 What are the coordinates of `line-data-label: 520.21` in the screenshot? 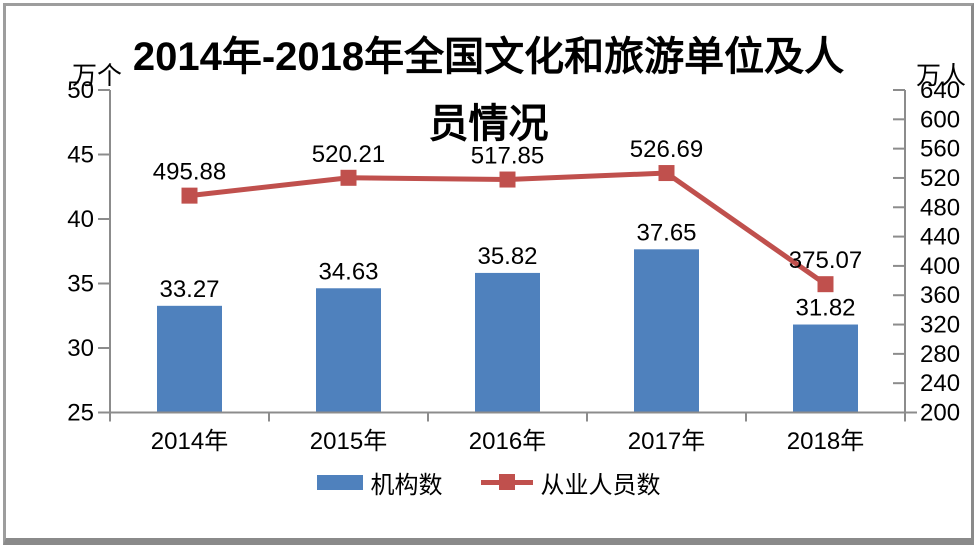 It's located at (348, 154).